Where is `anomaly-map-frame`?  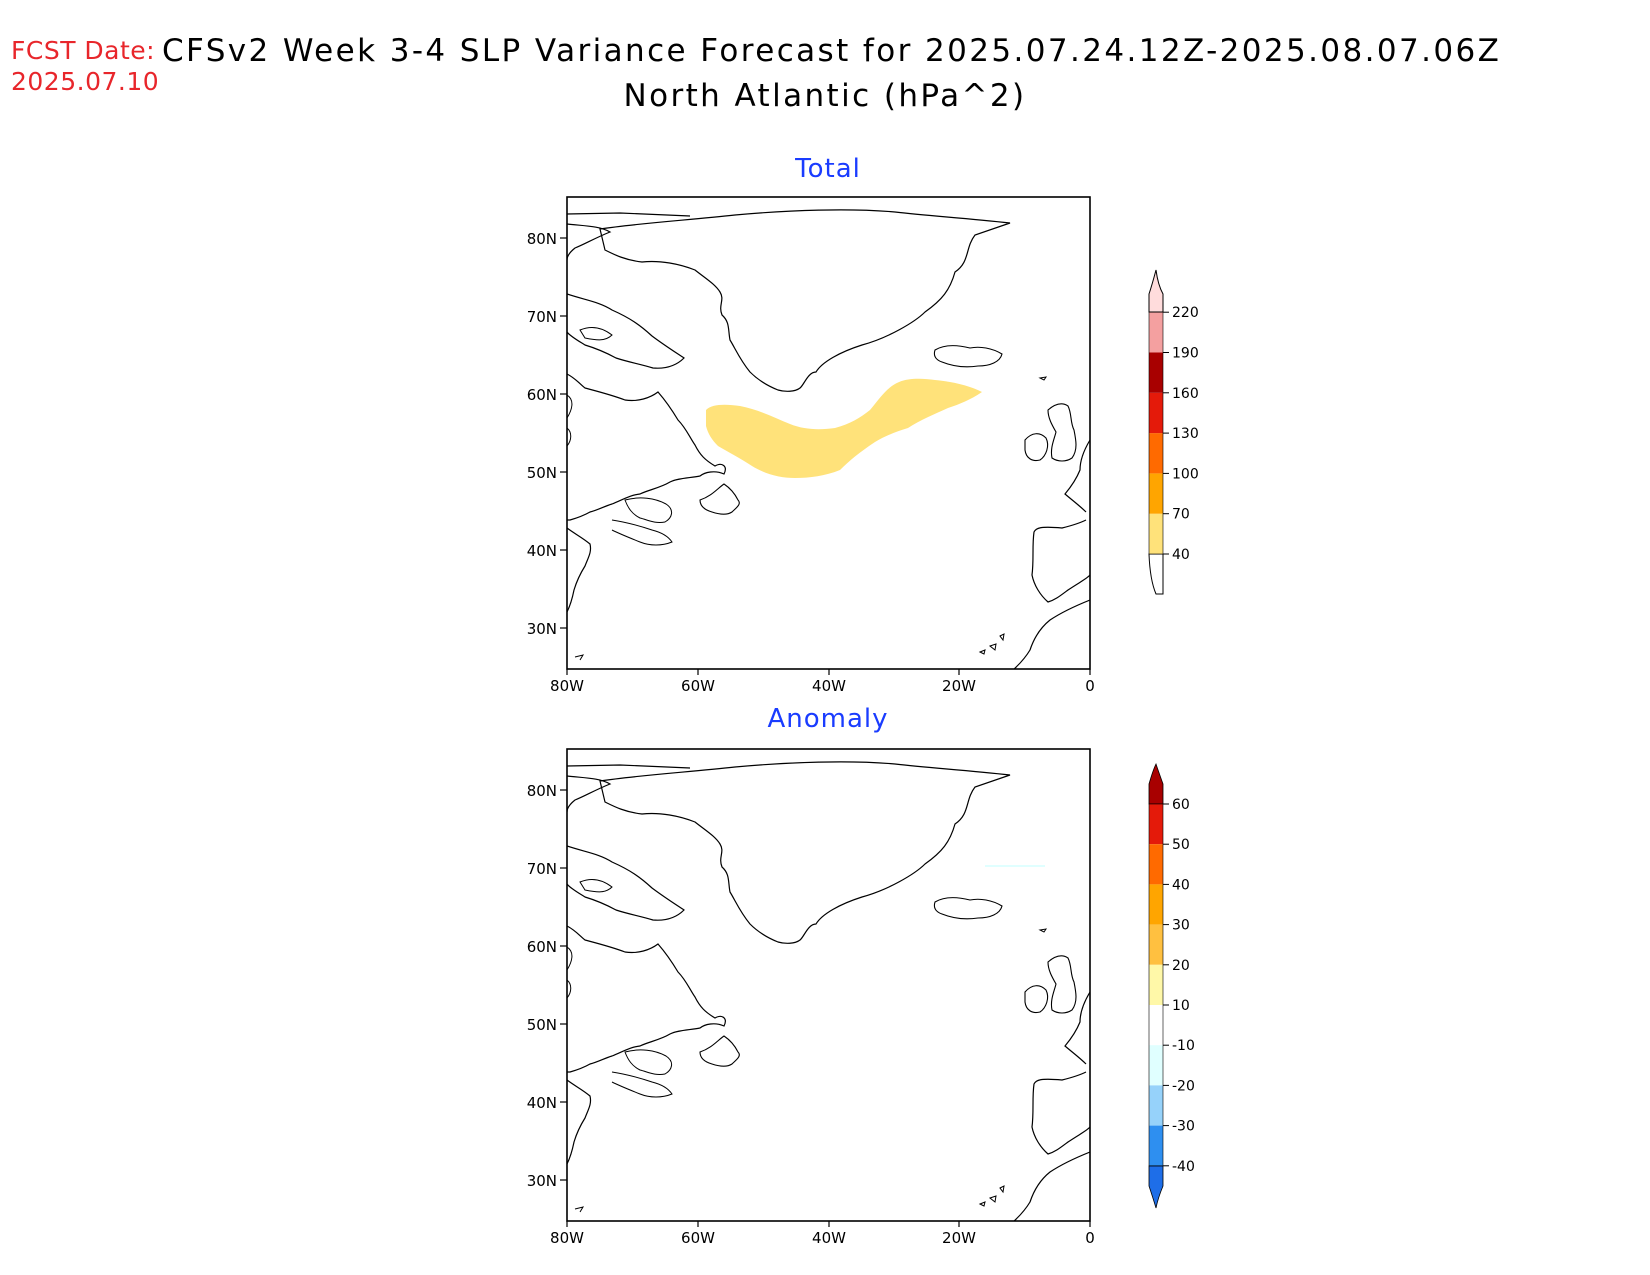
anomaly-map-frame is located at coordinates (828, 985).